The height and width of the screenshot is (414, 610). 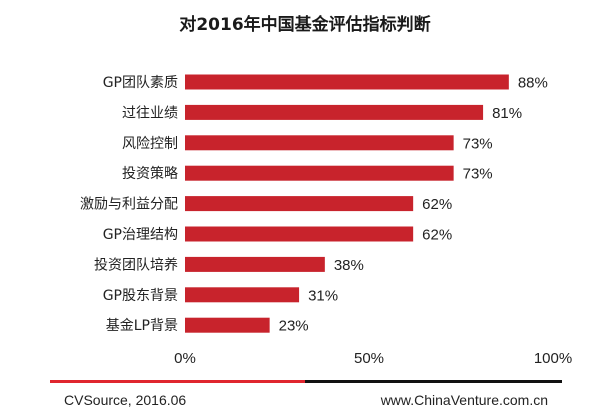 I want to click on value-label-cat-4: 62%, so click(x=437, y=204).